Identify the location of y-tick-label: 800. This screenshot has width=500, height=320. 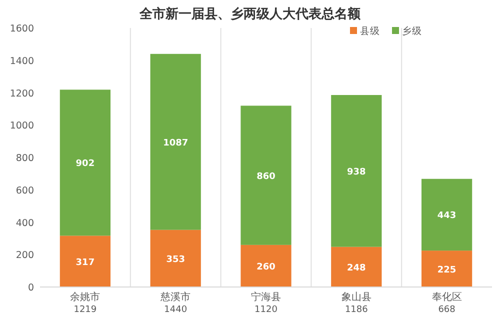
(25, 158).